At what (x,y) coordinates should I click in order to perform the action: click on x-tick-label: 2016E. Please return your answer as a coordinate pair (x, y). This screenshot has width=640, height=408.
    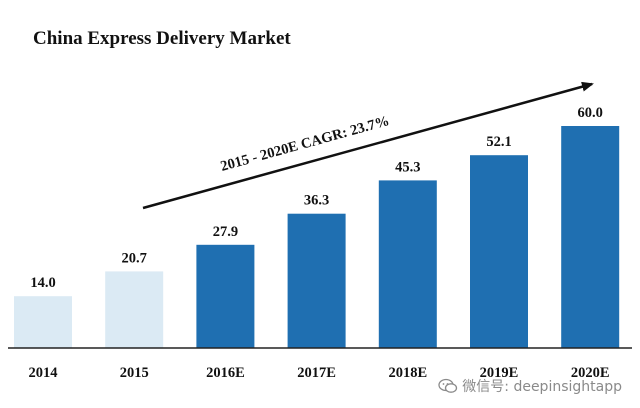
    Looking at the image, I should click on (225, 373).